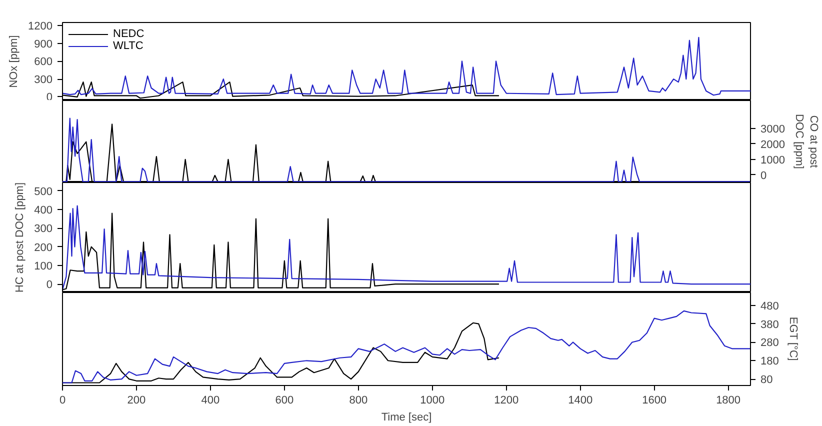 This screenshot has width=822, height=426. I want to click on y-tick-label: 900, so click(43, 44).